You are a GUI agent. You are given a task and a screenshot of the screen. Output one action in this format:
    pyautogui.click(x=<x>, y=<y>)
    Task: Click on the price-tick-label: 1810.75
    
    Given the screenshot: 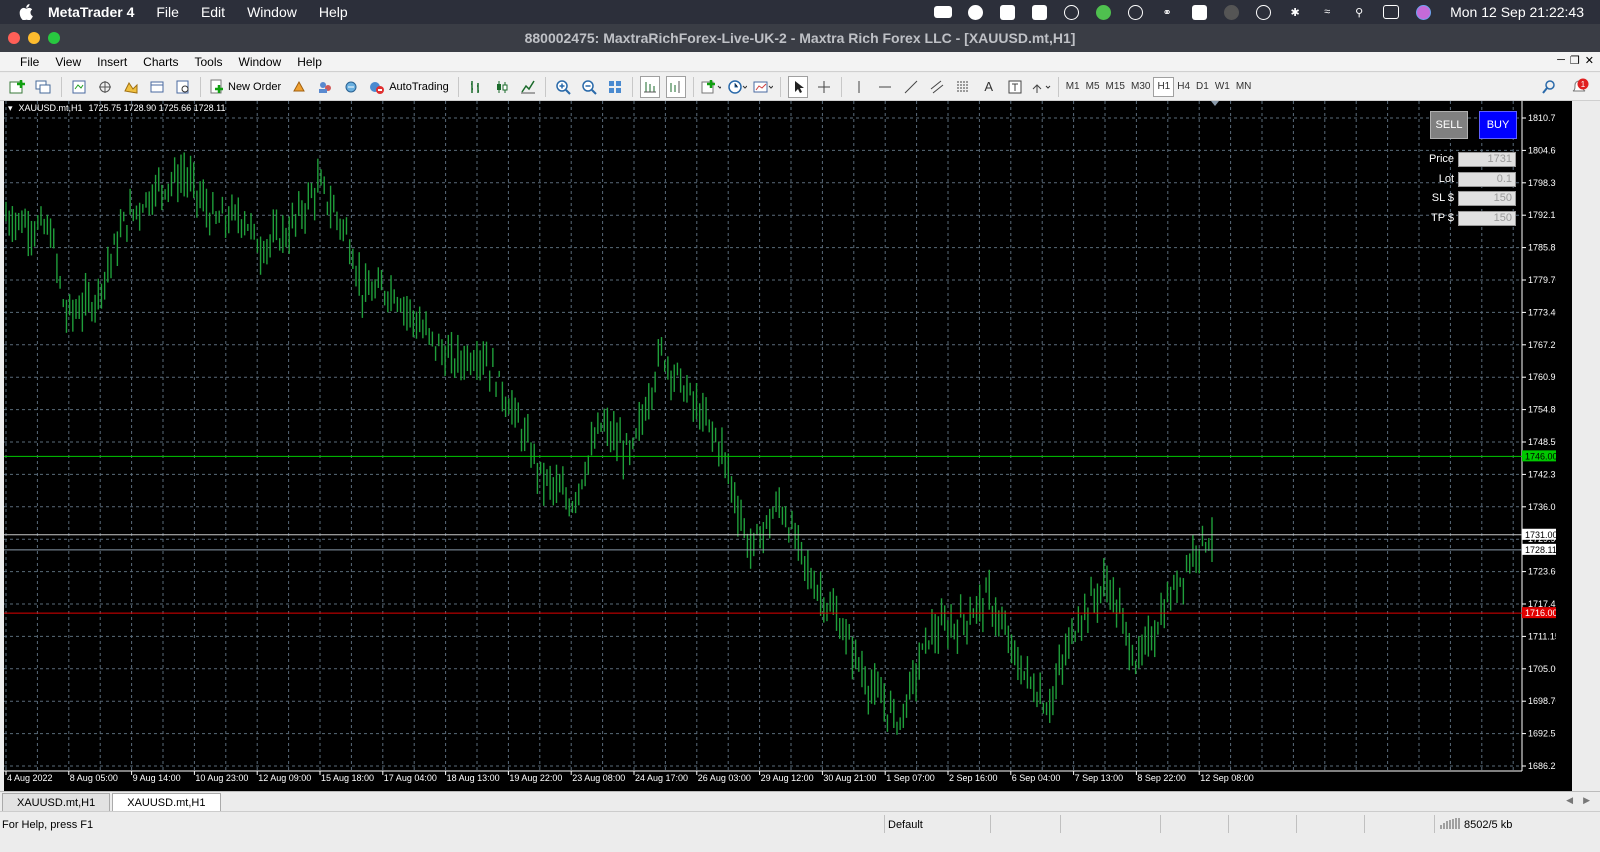 What is the action you would take?
    pyautogui.click(x=1542, y=118)
    